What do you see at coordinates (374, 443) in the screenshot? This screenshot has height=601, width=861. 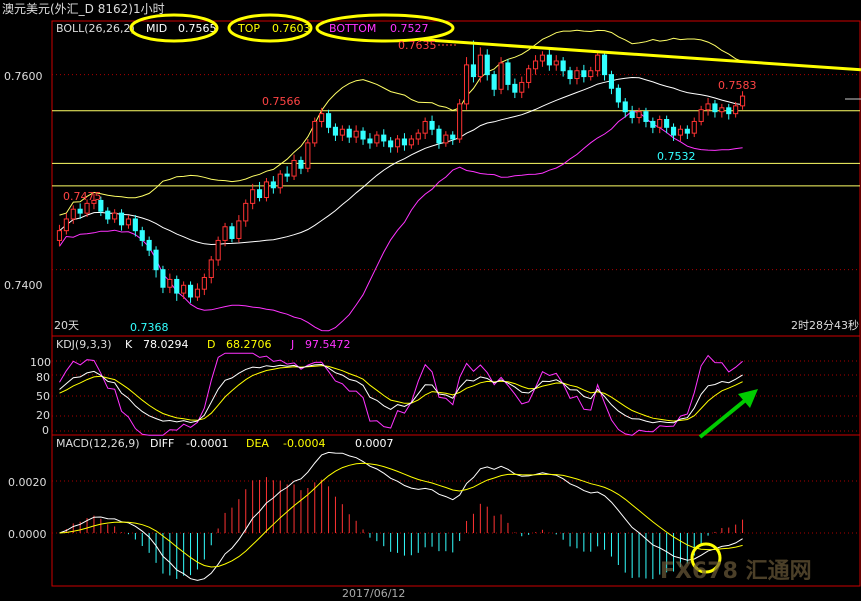 I see `macd-value: 0.0007` at bounding box center [374, 443].